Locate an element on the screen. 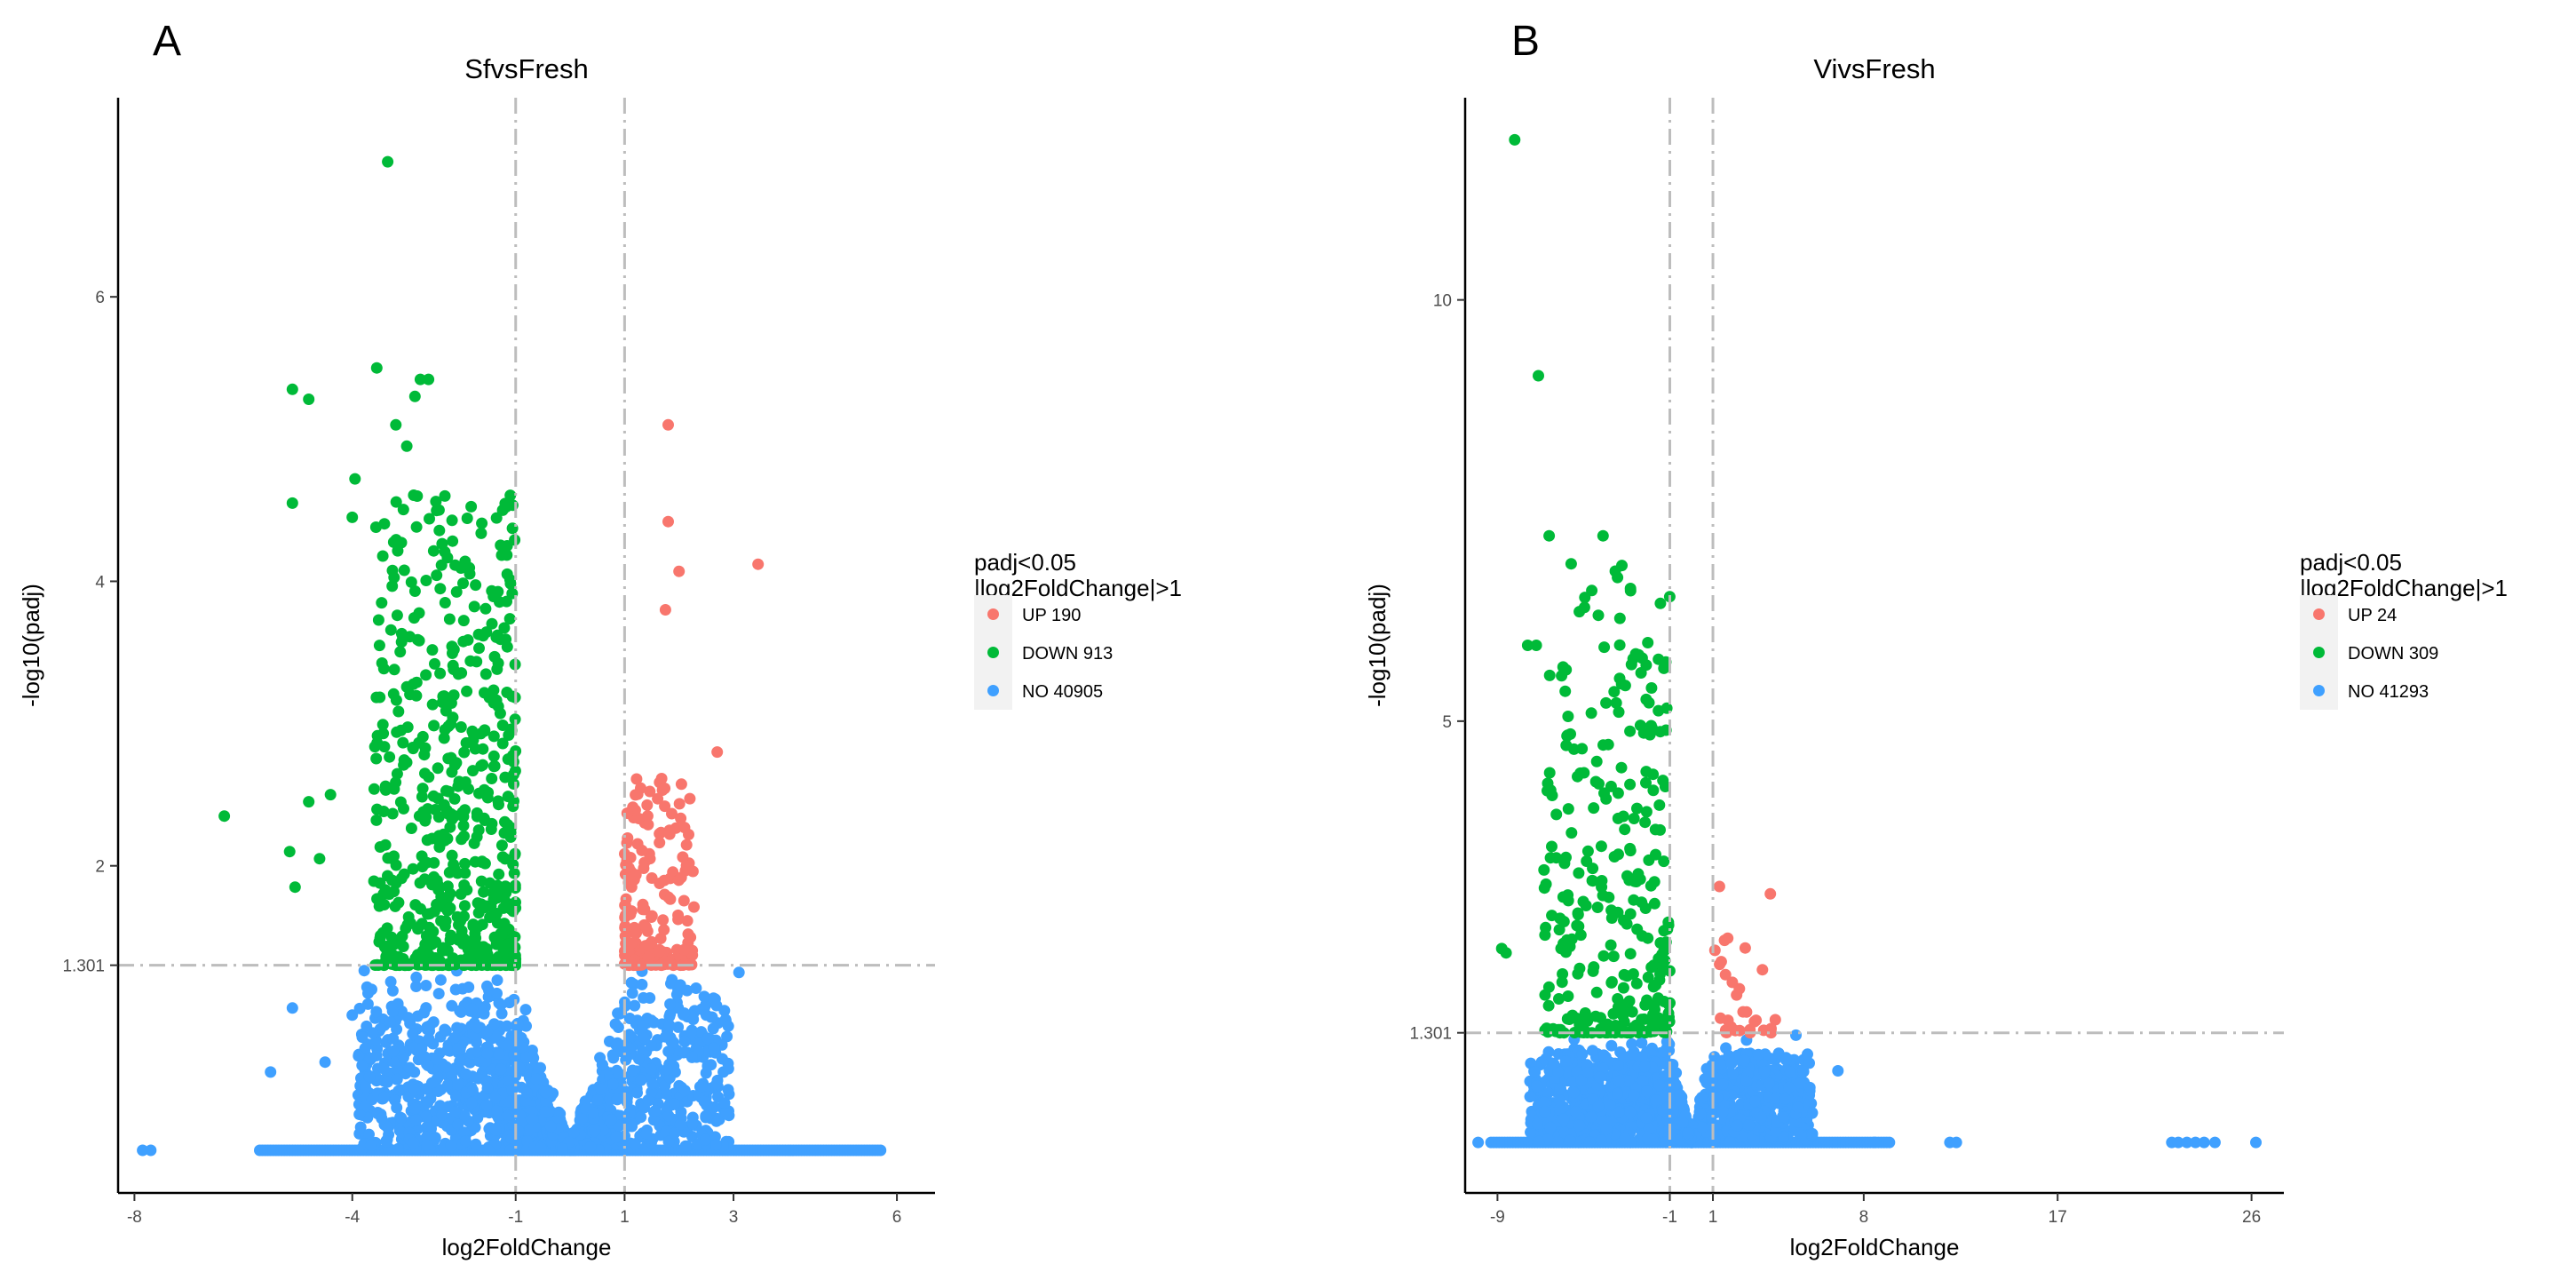 The image size is (2576, 1280). x-axis-title: log2FoldChange is located at coordinates (1875, 1247).